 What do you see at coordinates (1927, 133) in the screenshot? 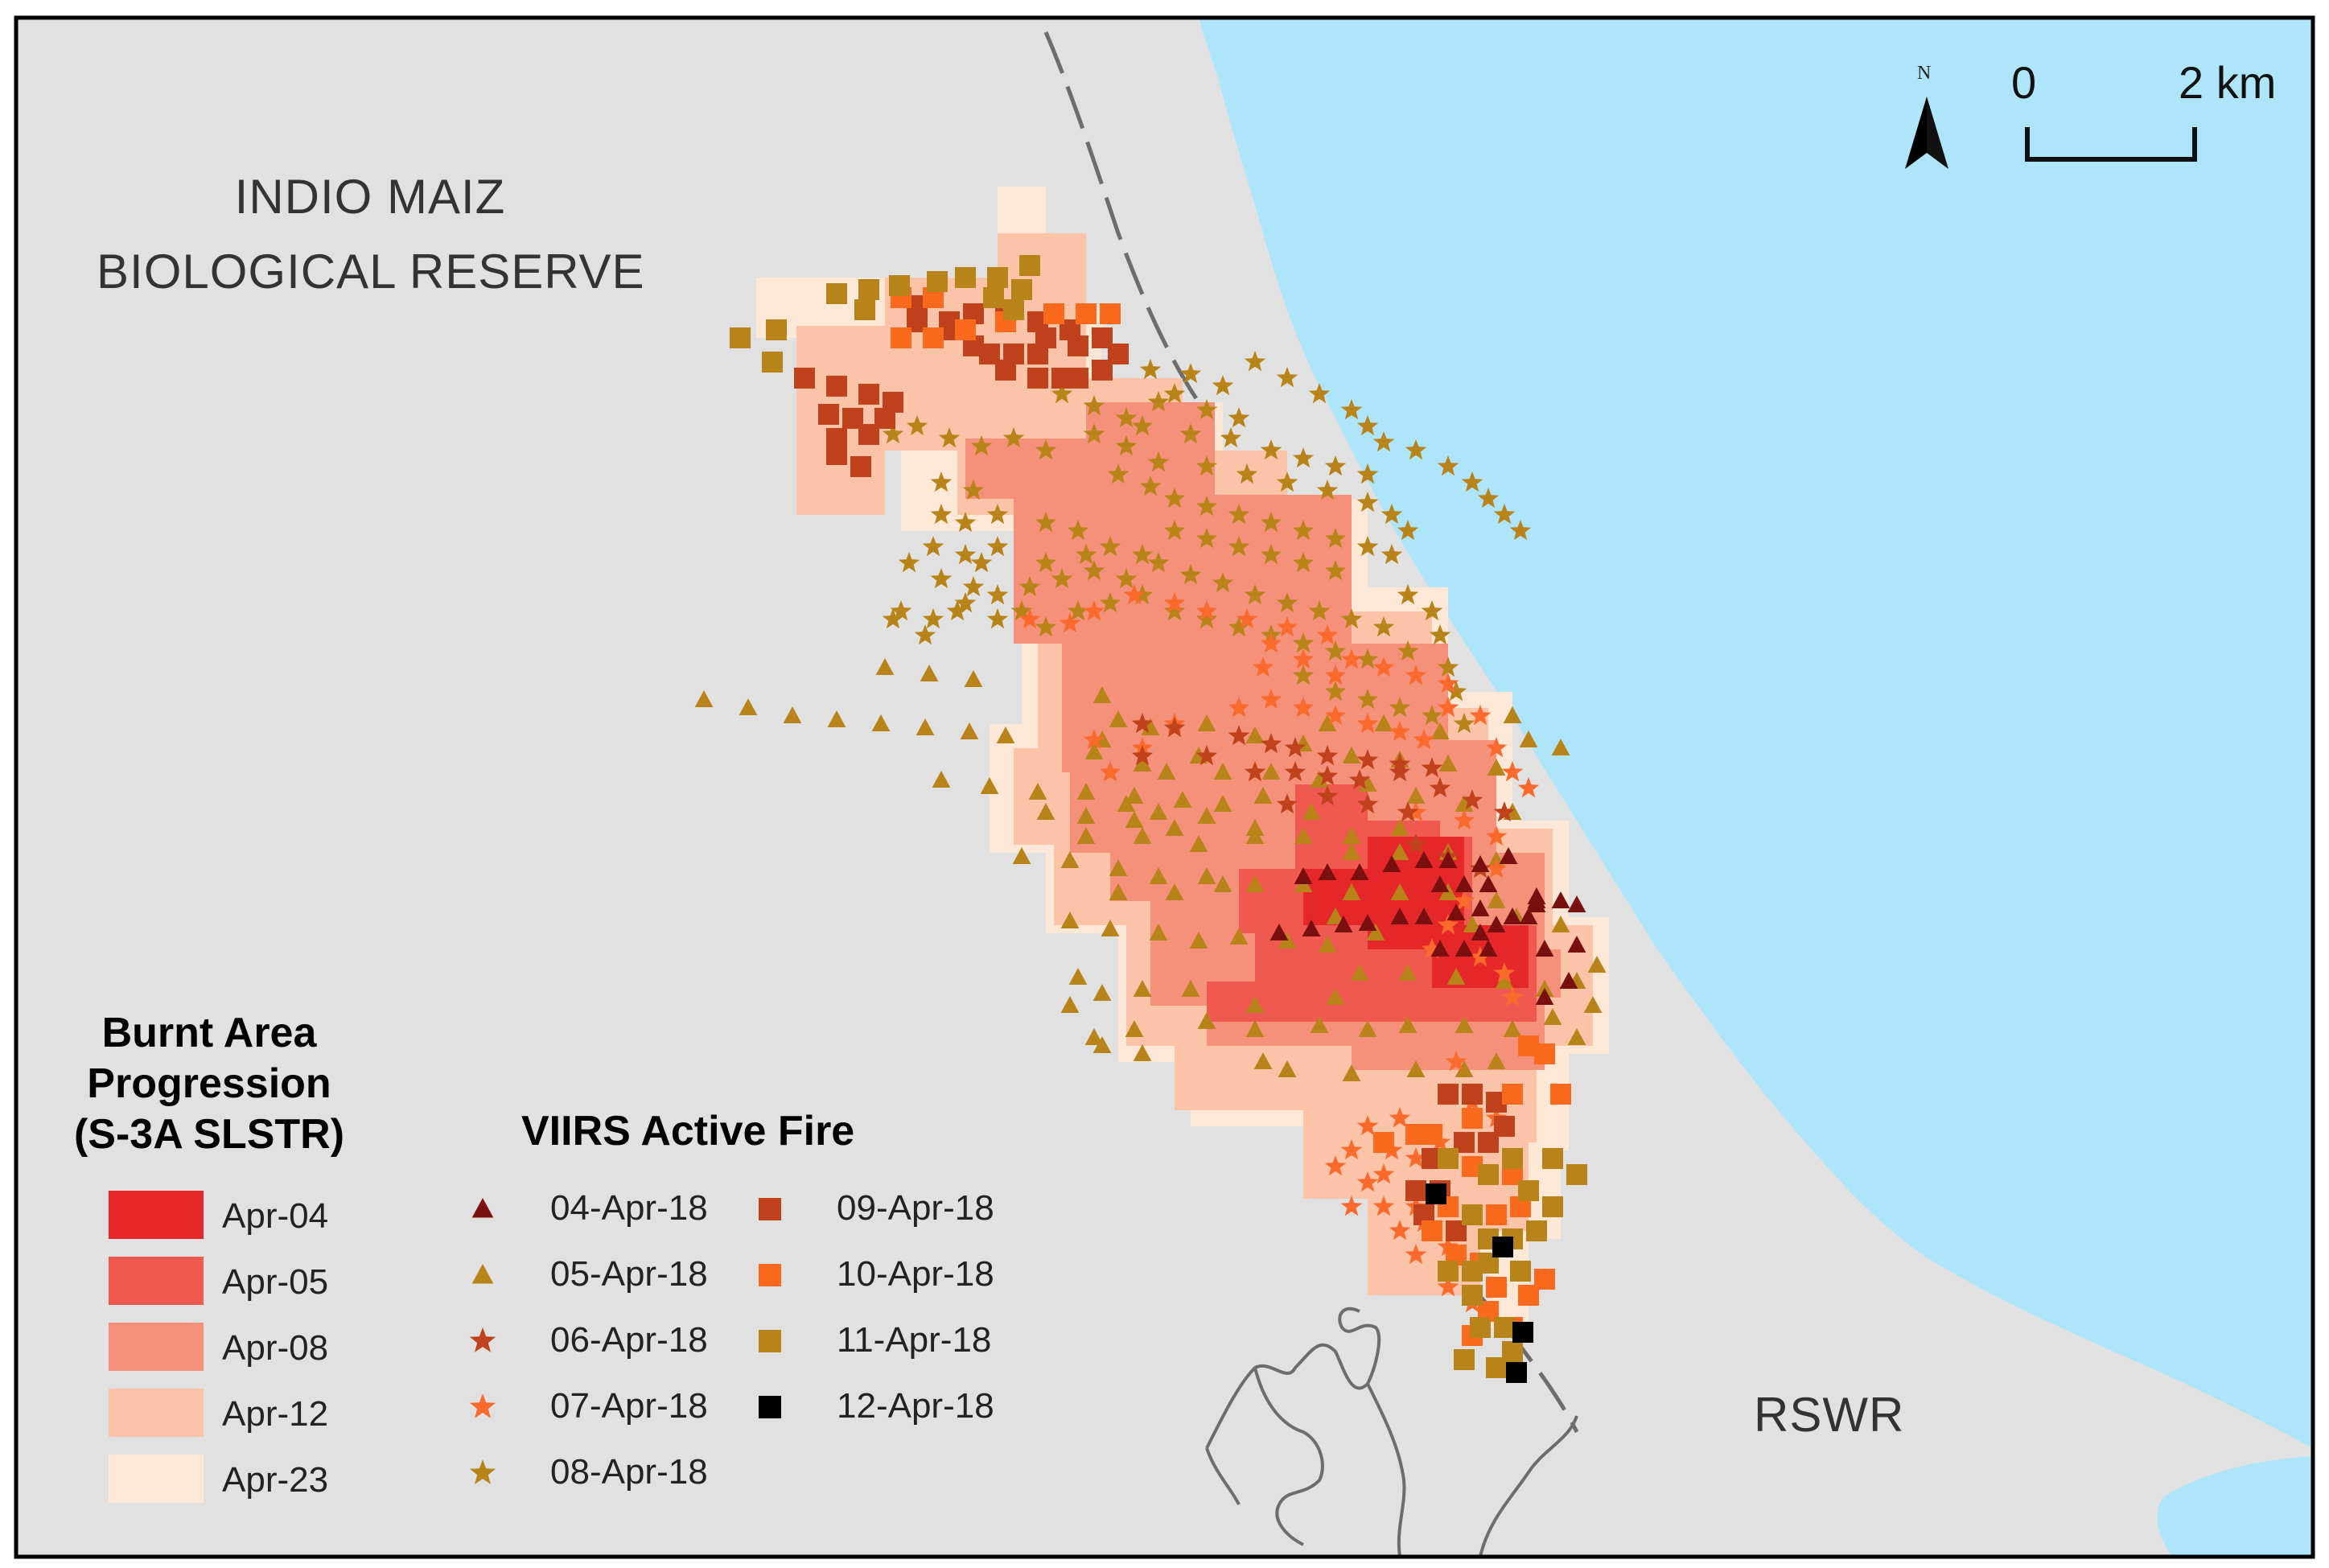
I see `north-arrow-icon` at bounding box center [1927, 133].